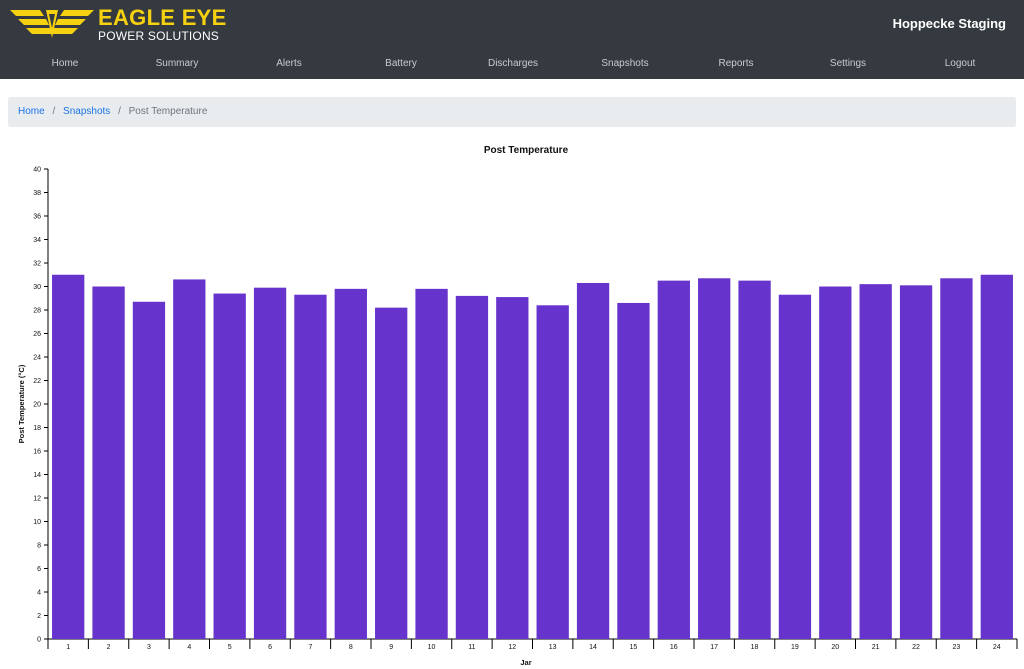 Image resolution: width=1024 pixels, height=669 pixels. I want to click on x-tick-label: 9, so click(391, 647).